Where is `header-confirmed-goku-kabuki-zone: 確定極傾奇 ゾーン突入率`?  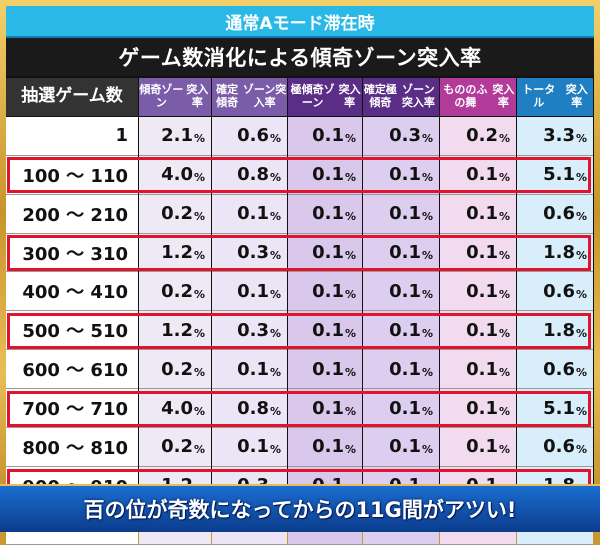
header-confirmed-goku-kabuki-zone: 確定極傾奇 ゾーン突入率 is located at coordinates (401, 97).